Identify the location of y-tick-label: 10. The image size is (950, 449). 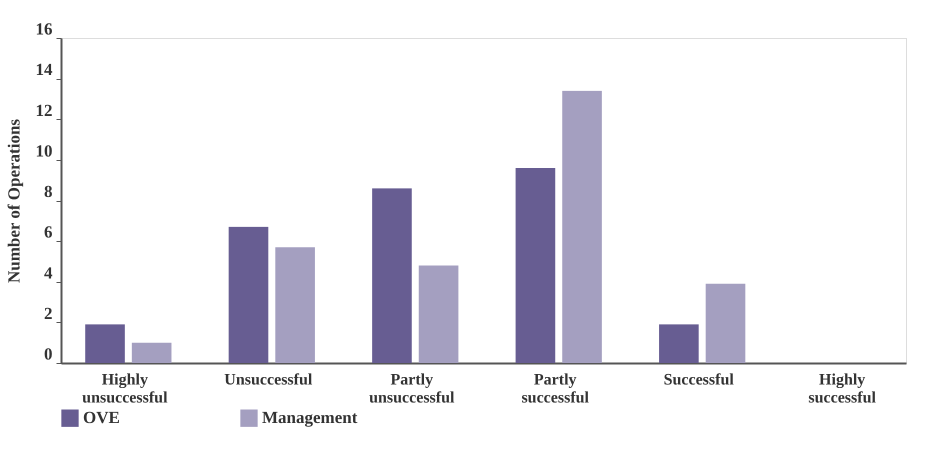
(44, 150).